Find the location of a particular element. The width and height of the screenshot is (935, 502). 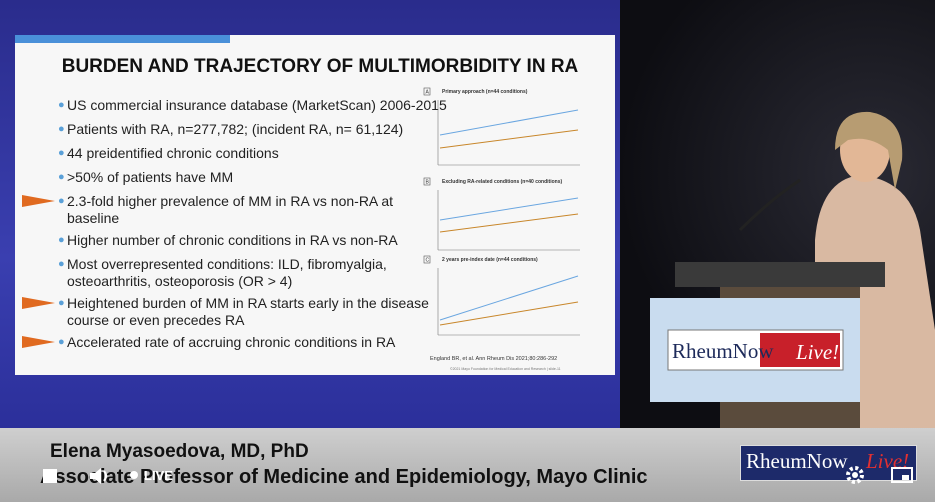

stop-button is located at coordinates (50, 476).